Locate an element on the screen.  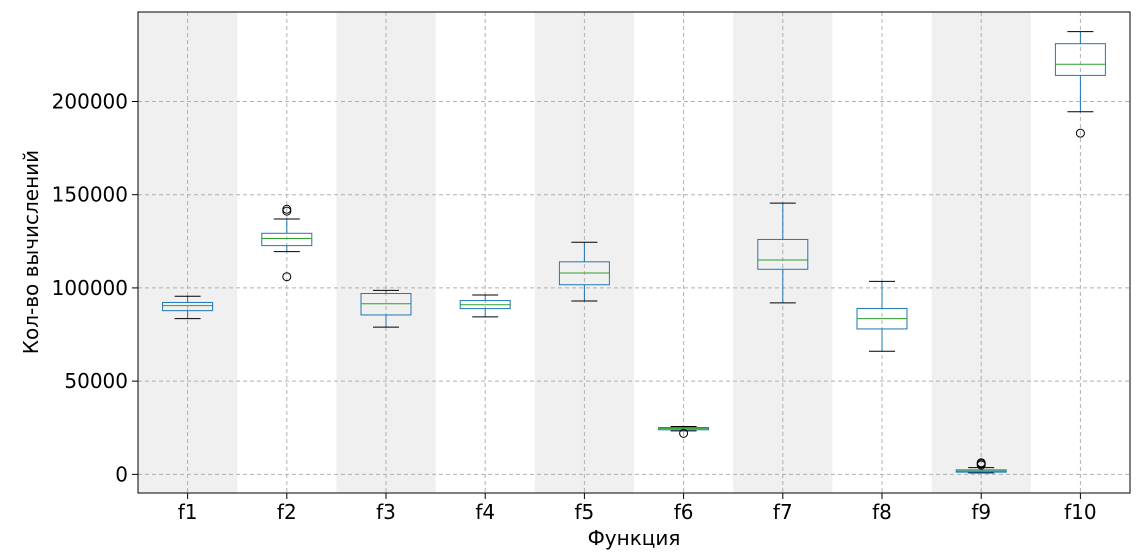
box-f2 is located at coordinates (287, 243).